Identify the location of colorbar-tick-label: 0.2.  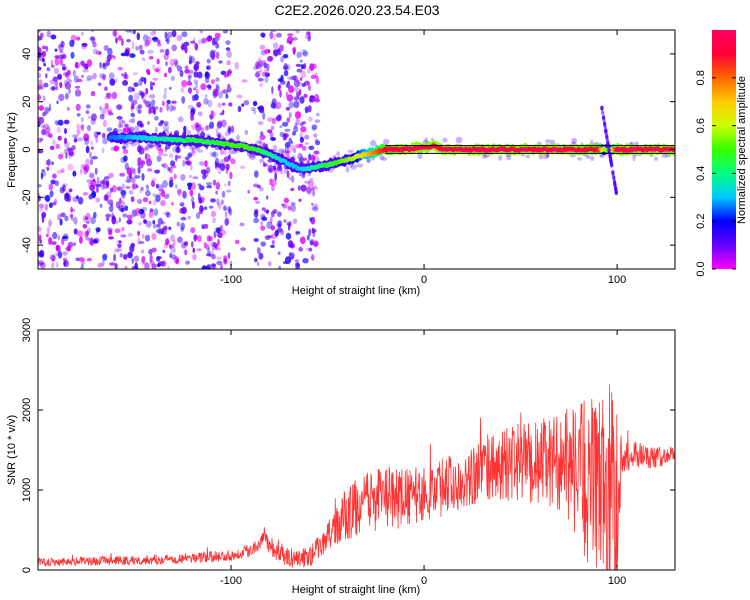
(701, 221).